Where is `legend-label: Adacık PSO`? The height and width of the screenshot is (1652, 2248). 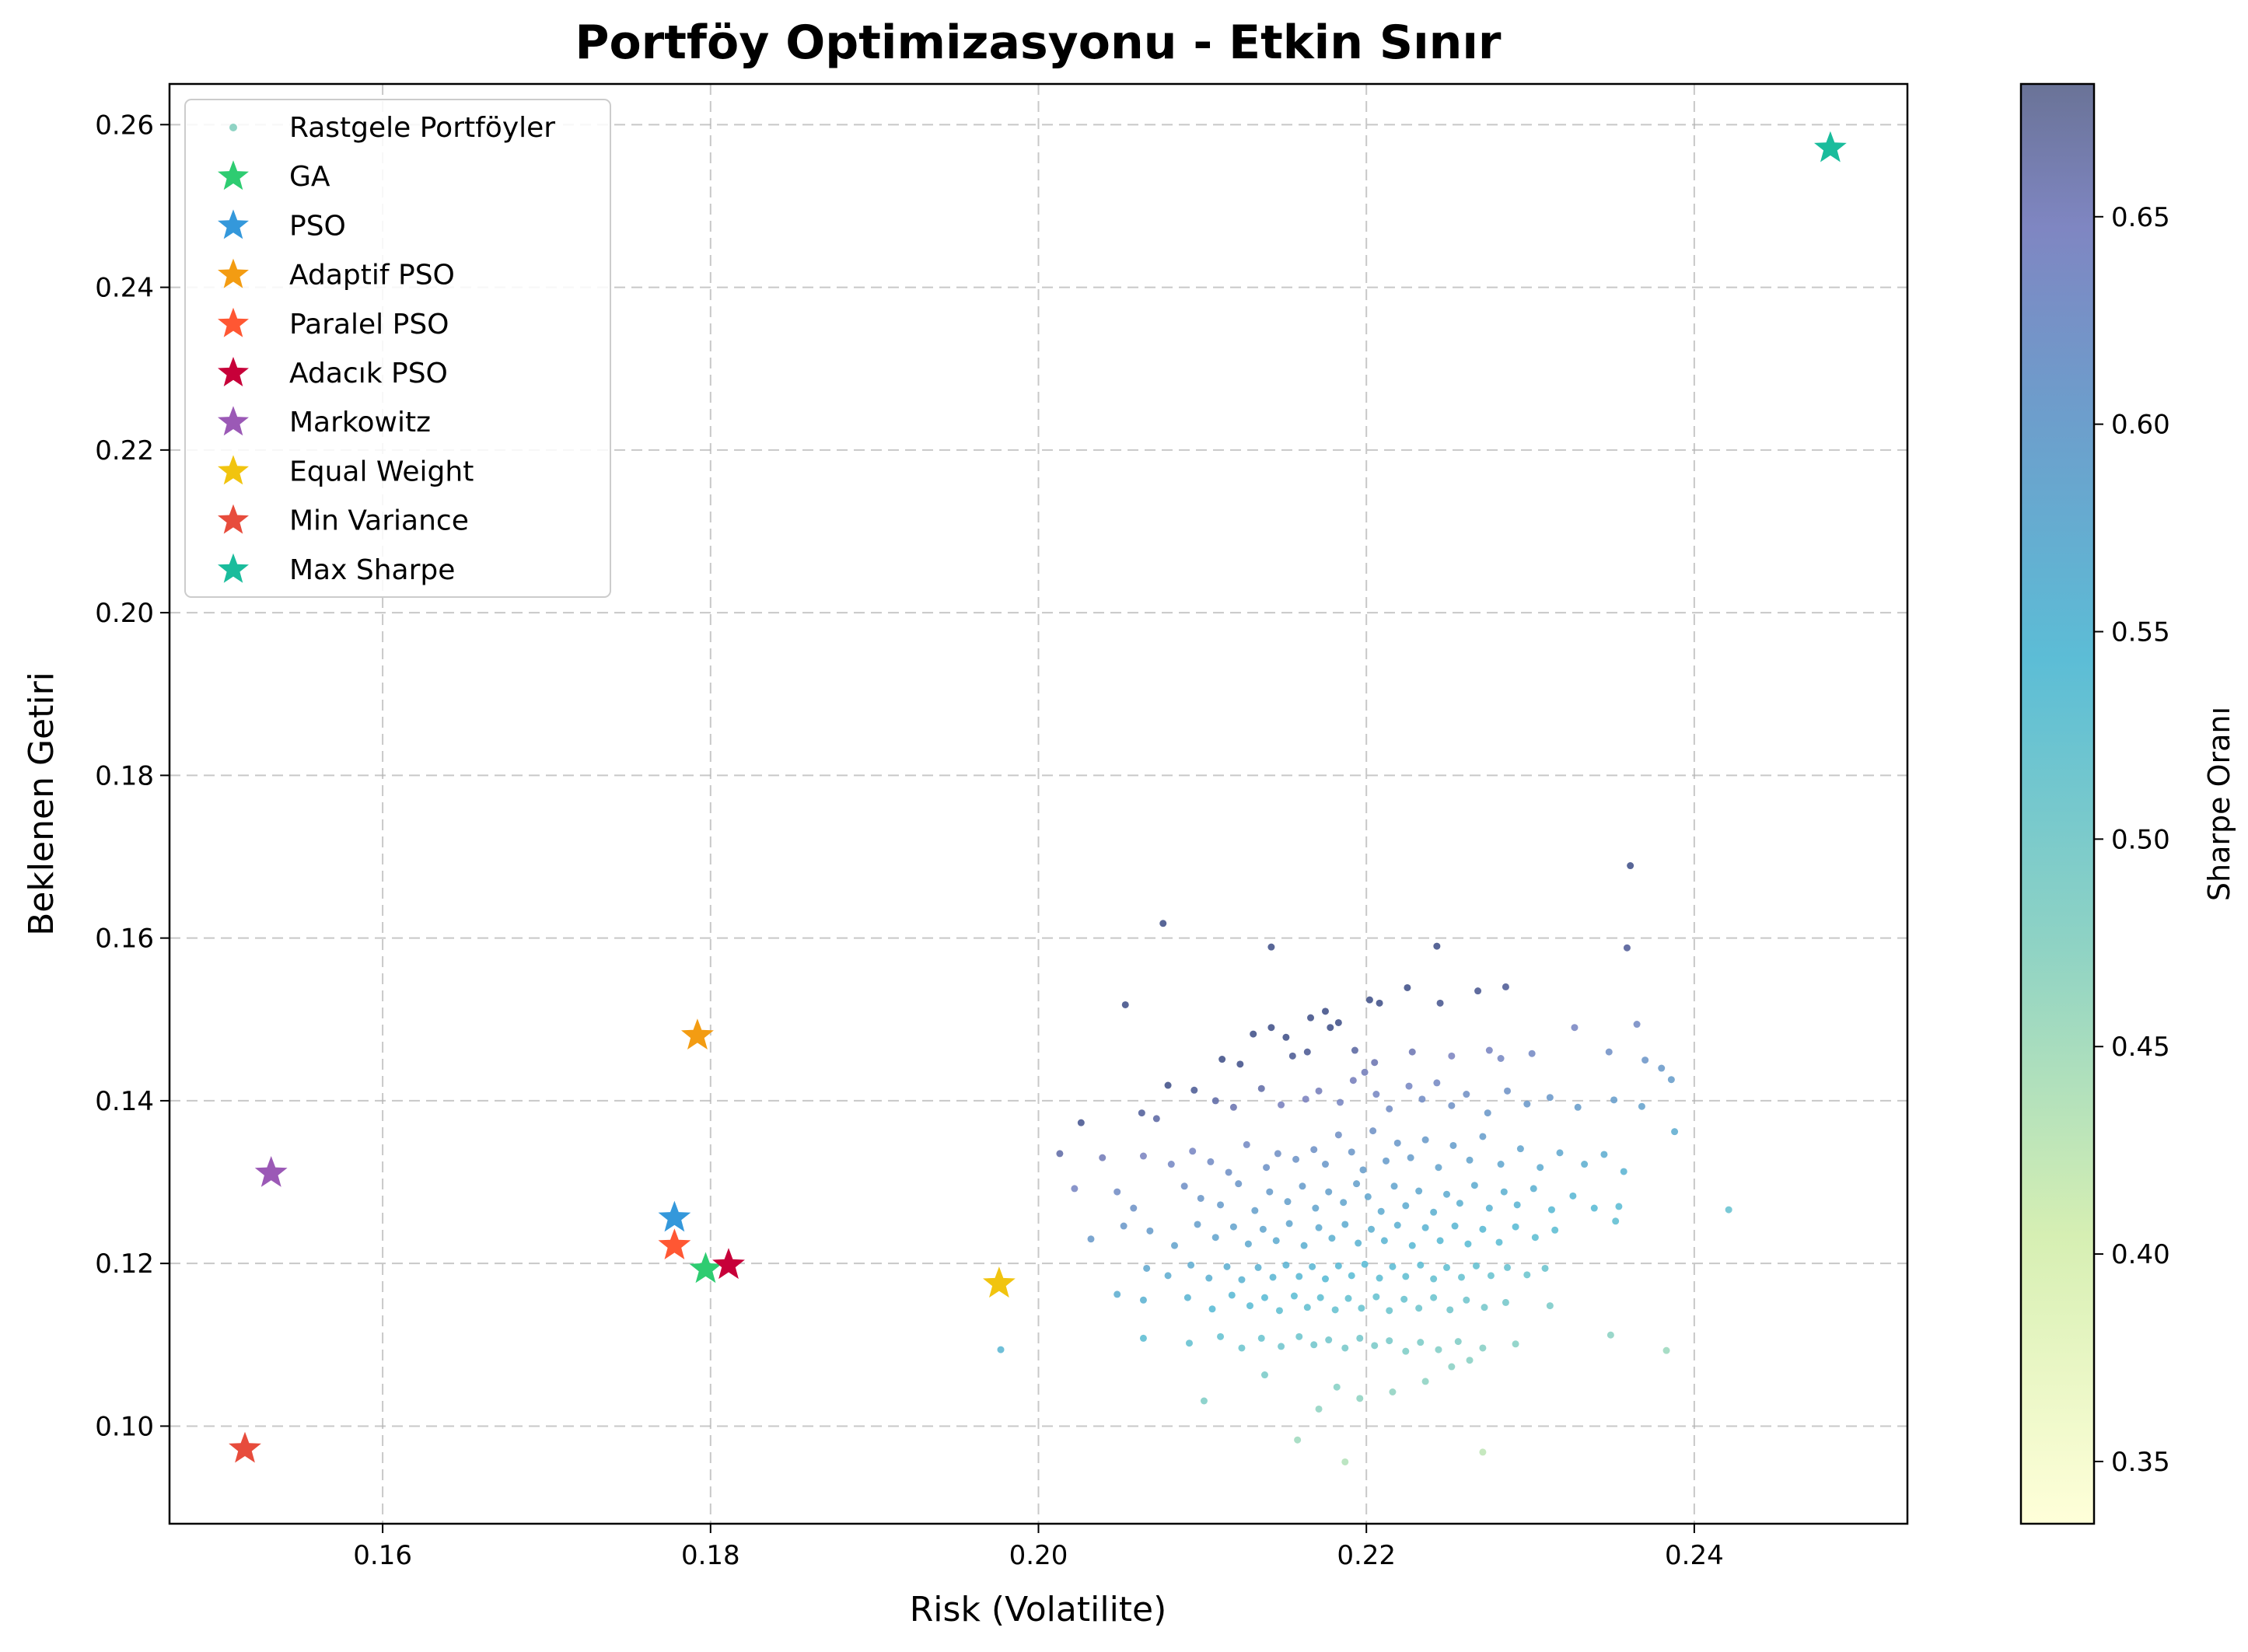
legend-label: Adacık PSO is located at coordinates (368, 373).